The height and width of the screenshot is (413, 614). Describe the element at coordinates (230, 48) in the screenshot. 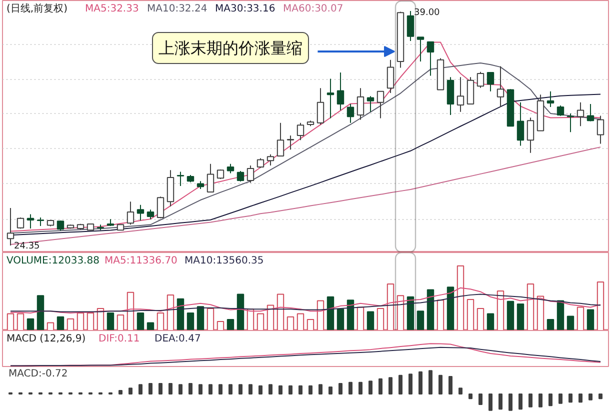

I see `annotation: 上涨末期的价涨量缩` at that location.